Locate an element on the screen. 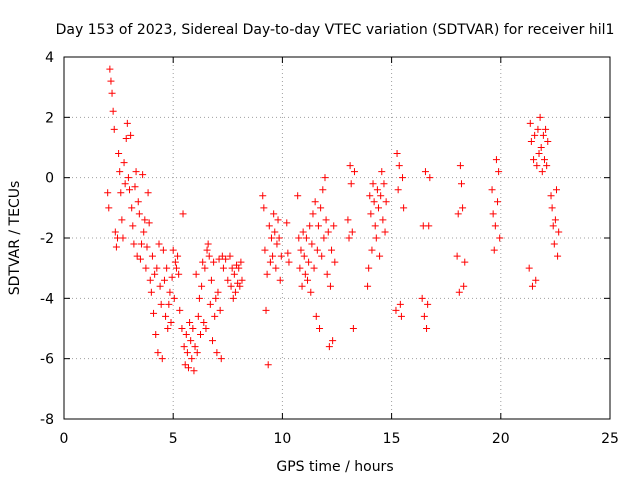 This screenshot has width=640, height=480. x-tick-label: 15 is located at coordinates (392, 439).